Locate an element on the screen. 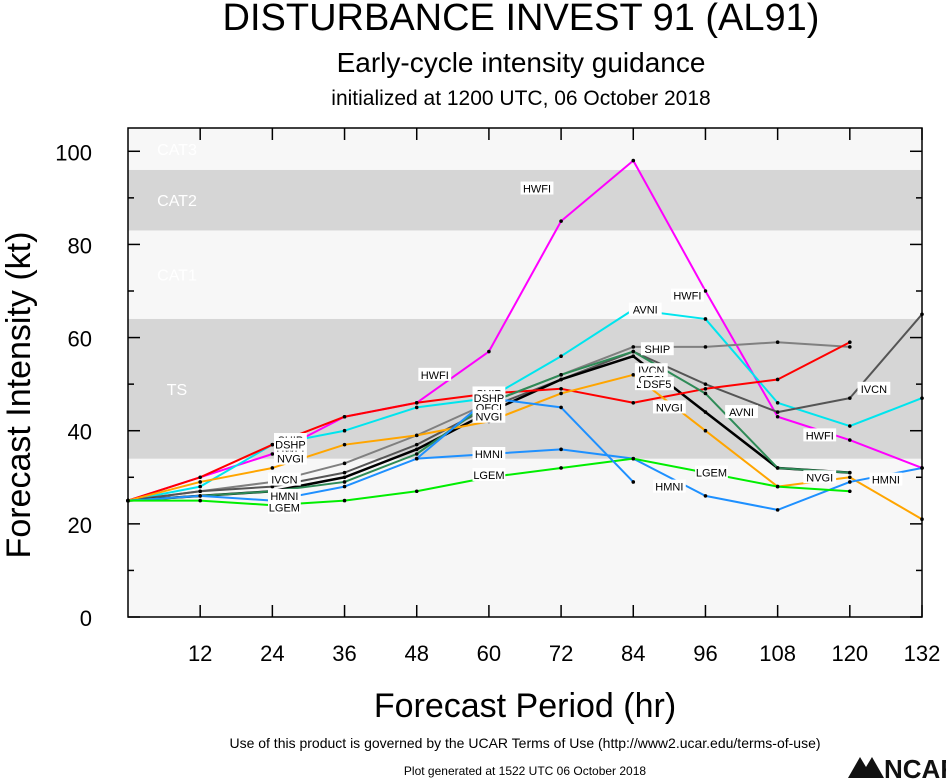 This screenshot has height=780, width=946. ncar-logo: NCAR is located at coordinates (897, 767).